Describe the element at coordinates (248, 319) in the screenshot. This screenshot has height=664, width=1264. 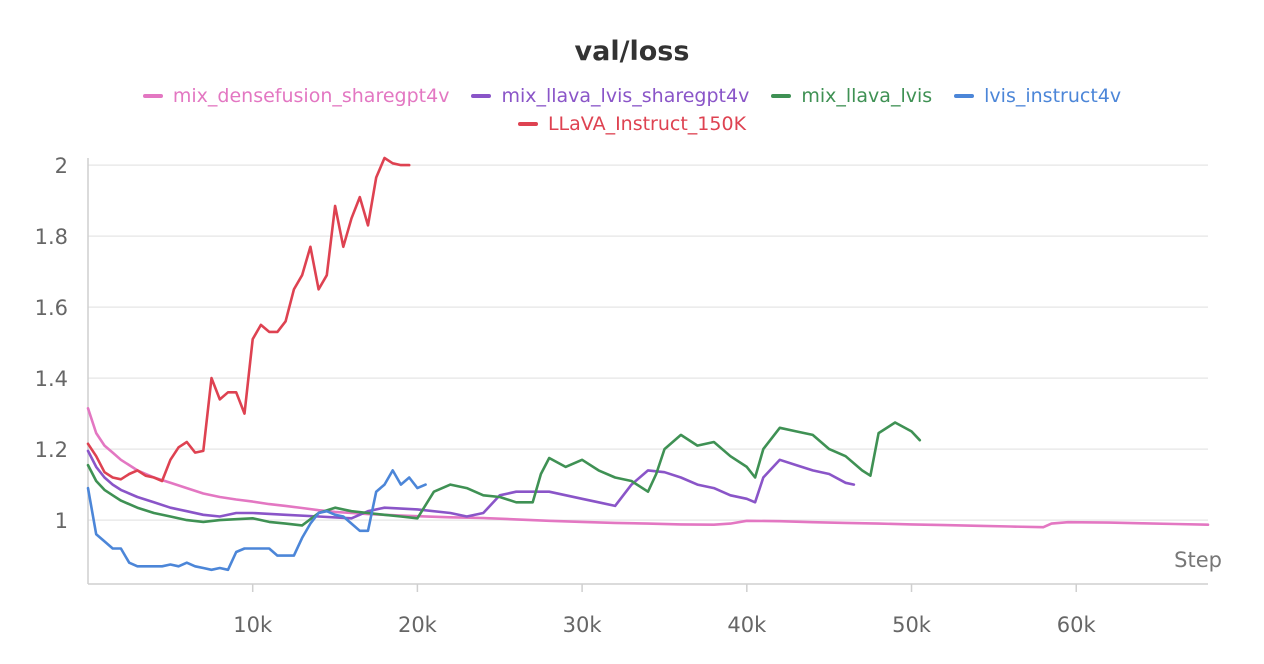
I see `series-line-llava-instruct-150k` at that location.